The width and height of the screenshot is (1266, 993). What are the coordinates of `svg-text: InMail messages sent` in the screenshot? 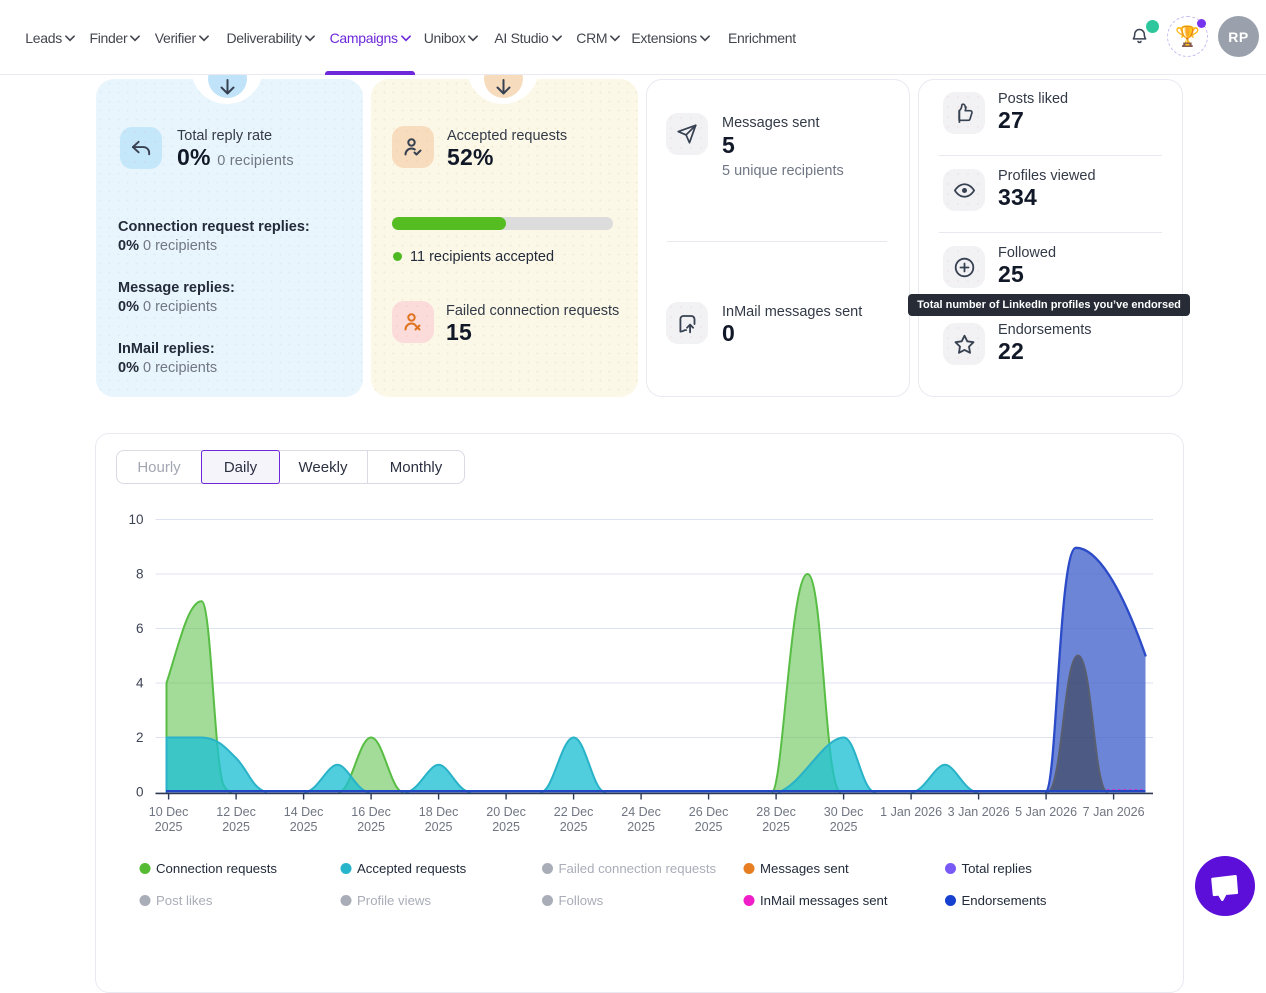 It's located at (824, 900).